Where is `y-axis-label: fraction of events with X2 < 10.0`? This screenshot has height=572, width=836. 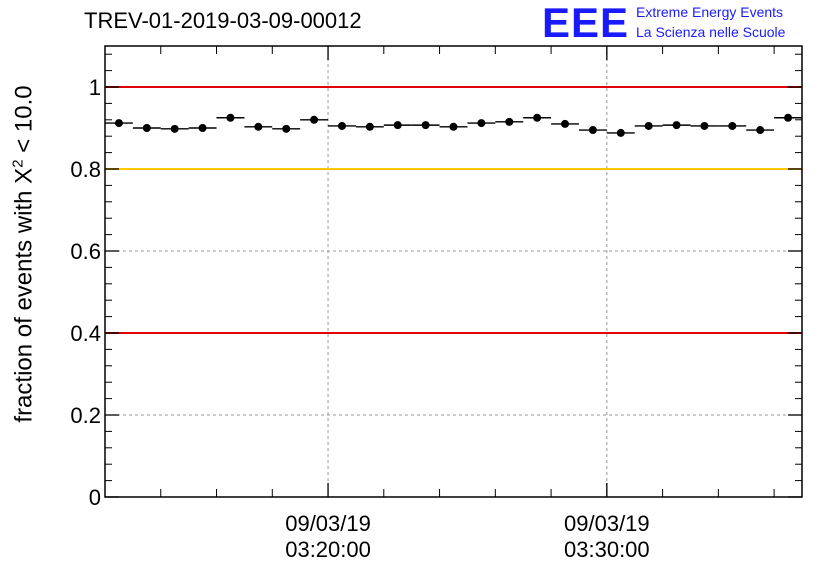 y-axis-label: fraction of events with X2 < 10.0 is located at coordinates (24, 253).